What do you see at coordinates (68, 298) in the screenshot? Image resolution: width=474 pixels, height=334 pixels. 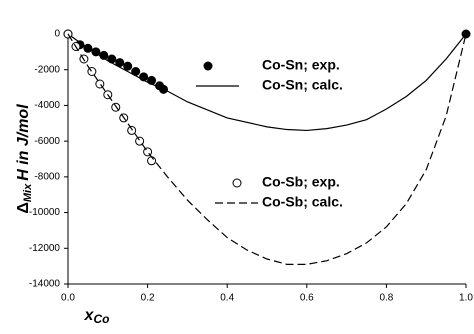 I see `x-tick-label: 0.0` at bounding box center [68, 298].